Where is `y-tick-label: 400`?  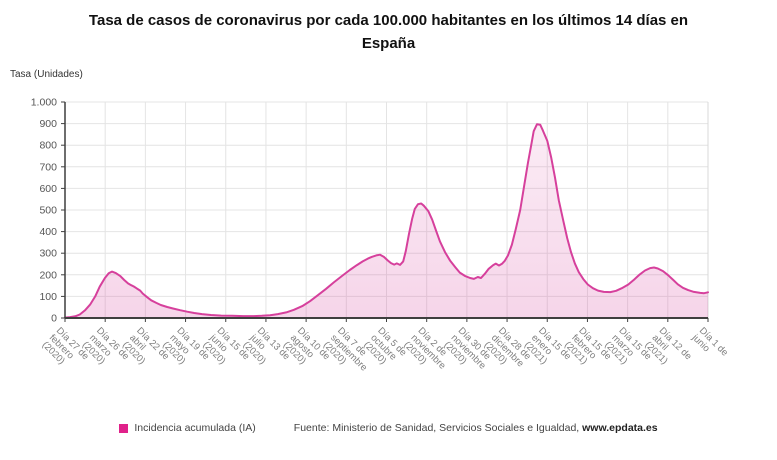
y-tick-label: 400 is located at coordinates (48, 232).